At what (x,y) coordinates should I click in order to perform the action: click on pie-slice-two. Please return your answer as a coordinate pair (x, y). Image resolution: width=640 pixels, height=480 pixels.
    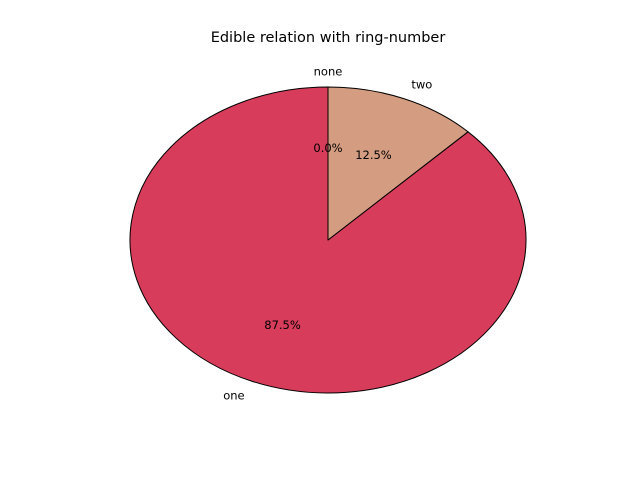
    Looking at the image, I should click on (398, 163).